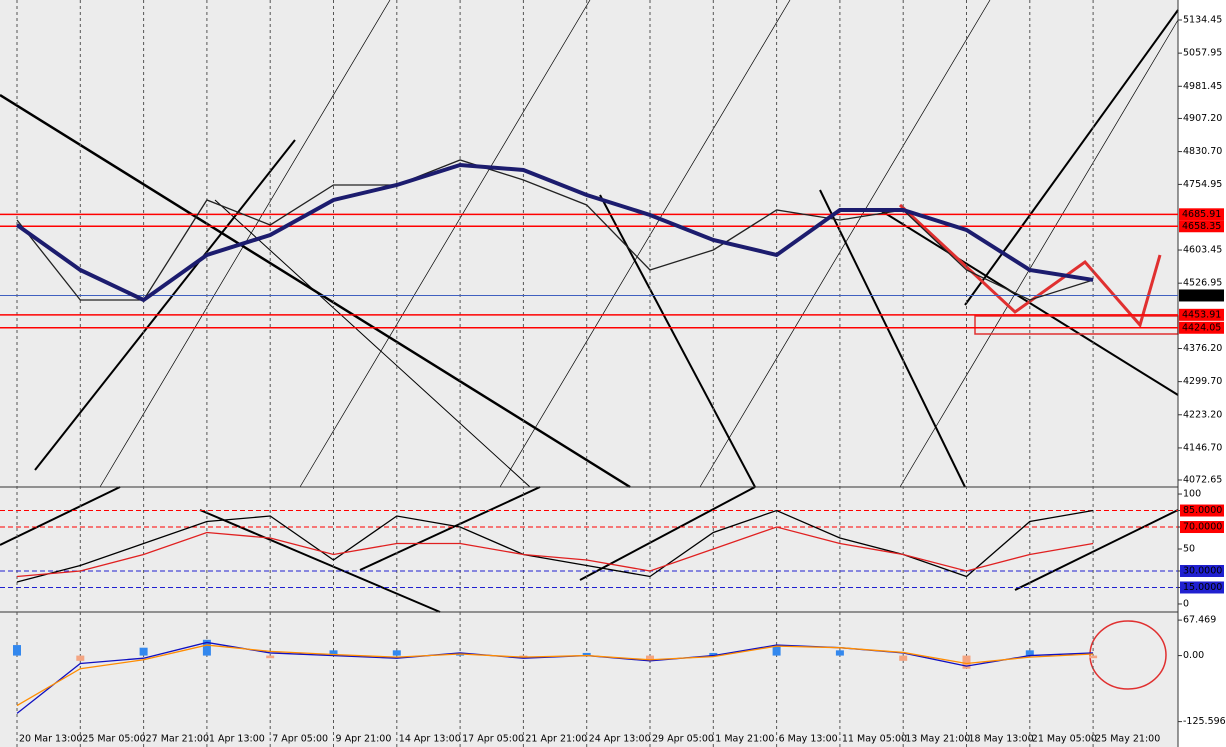 The width and height of the screenshot is (1226, 747). I want to click on y-tick-label: 5134.45, so click(1202, 19).